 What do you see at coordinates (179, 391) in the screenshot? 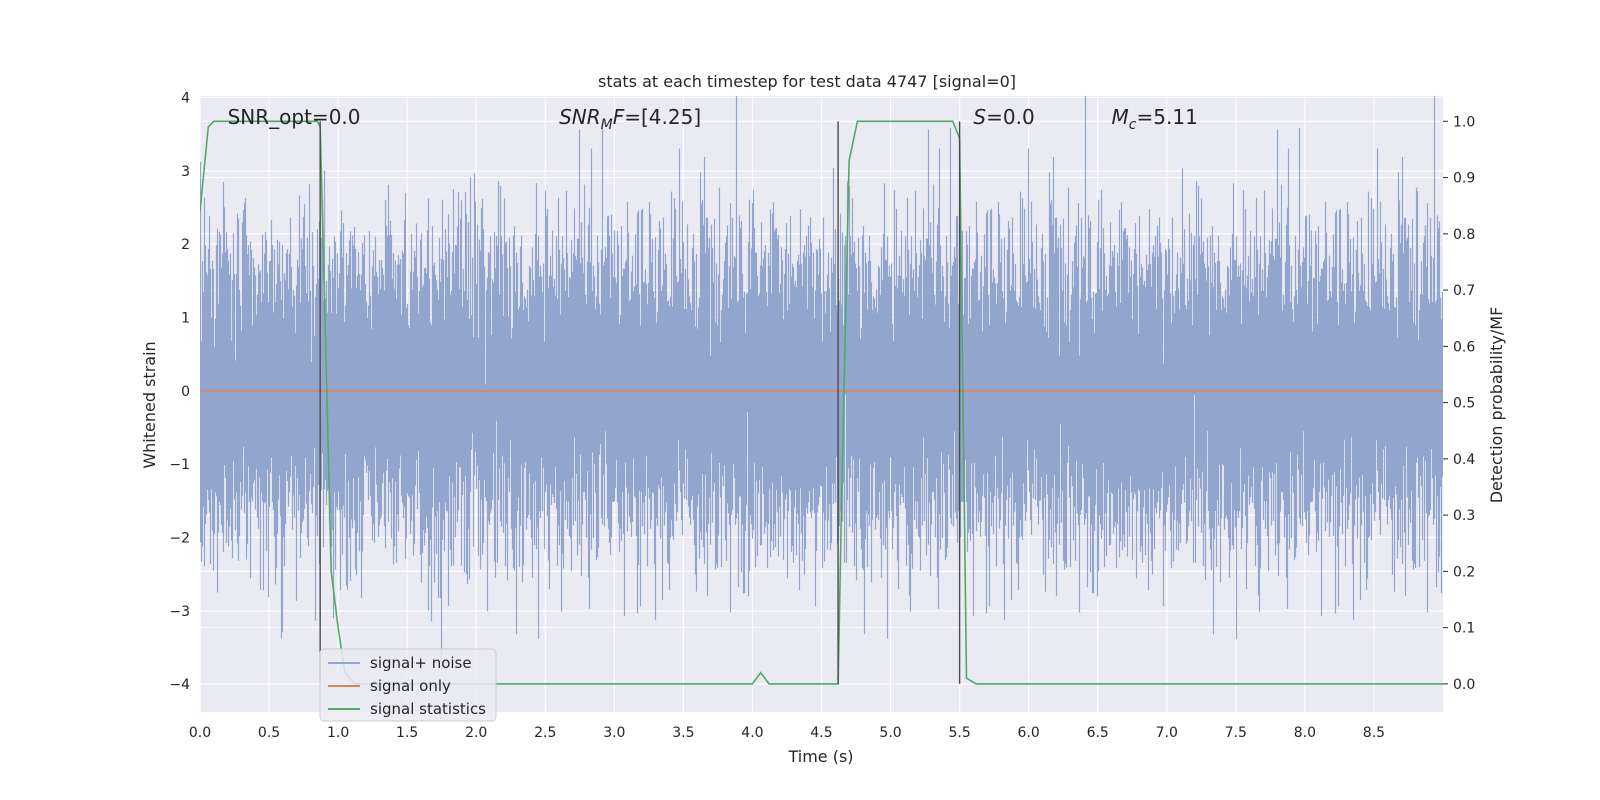
I see `left-y-tick-labels: −4 −3 −2 −1 0 1 2 3 4` at bounding box center [179, 391].